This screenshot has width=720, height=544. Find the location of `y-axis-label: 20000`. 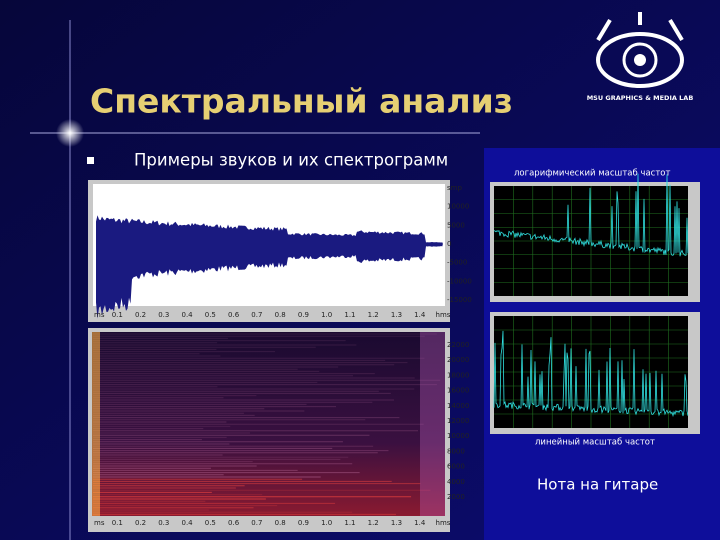

y-axis-label: 20000 is located at coordinates (458, 360).